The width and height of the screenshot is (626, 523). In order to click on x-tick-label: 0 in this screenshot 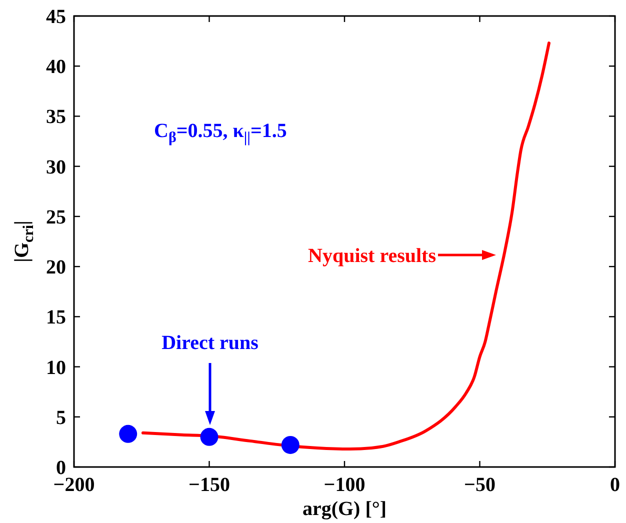, I will do `click(615, 485)`.